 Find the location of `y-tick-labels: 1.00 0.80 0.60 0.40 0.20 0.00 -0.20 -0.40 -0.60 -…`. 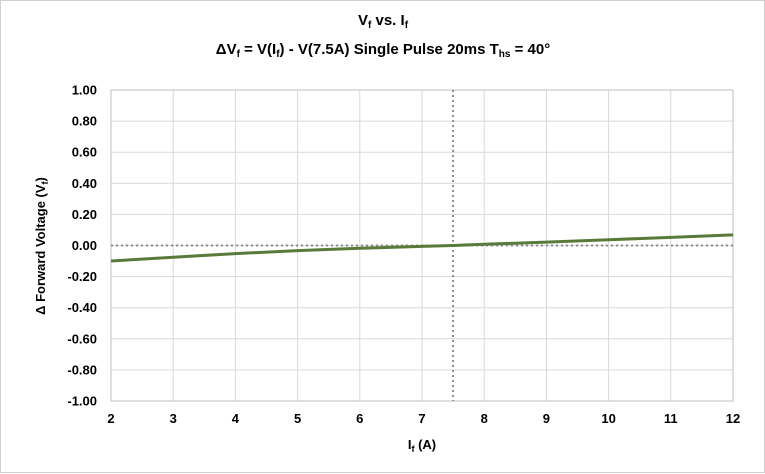

y-tick-labels: 1.00 0.80 0.60 0.40 0.20 0.00 -0.20 -0.40 -0.60 -… is located at coordinates (82, 246).